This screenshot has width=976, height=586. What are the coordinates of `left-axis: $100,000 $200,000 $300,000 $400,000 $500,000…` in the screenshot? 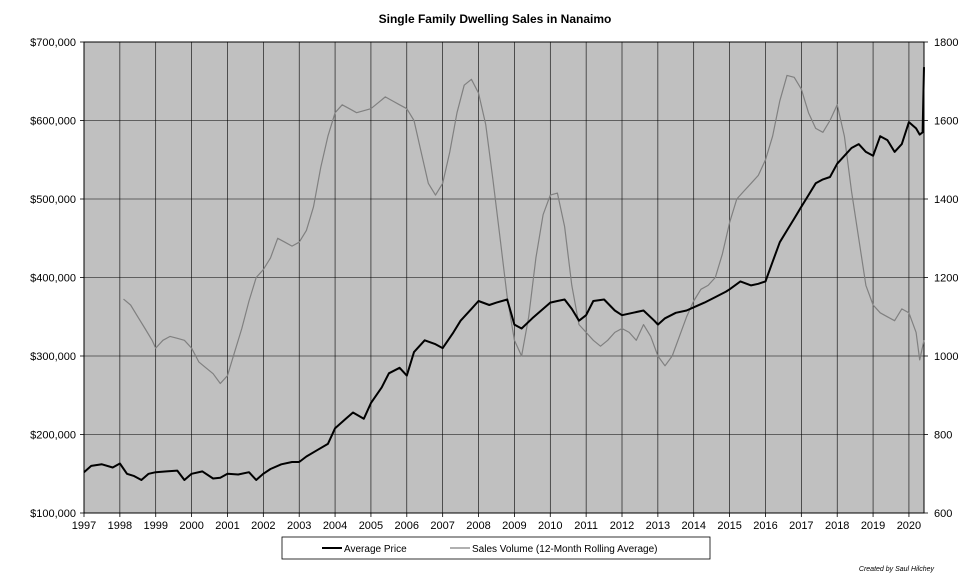 It's located at (57, 278).